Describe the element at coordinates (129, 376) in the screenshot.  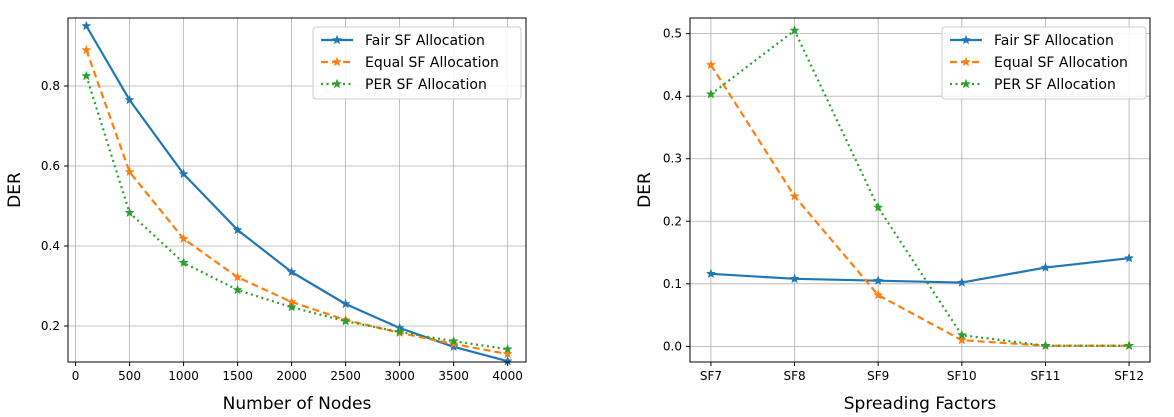
I see `x-tick-label: 500` at that location.